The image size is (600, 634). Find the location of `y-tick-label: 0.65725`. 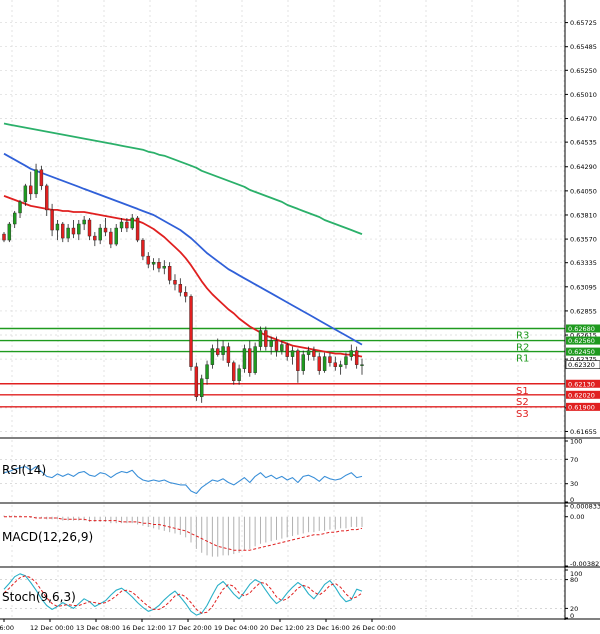

y-tick-label: 0.65725 is located at coordinates (583, 23).